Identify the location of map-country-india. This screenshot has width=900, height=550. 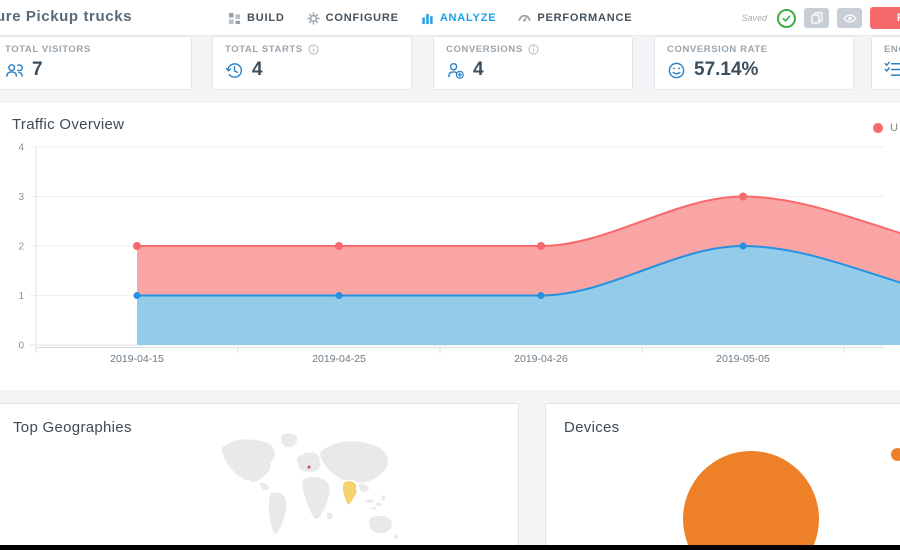
(350, 493).